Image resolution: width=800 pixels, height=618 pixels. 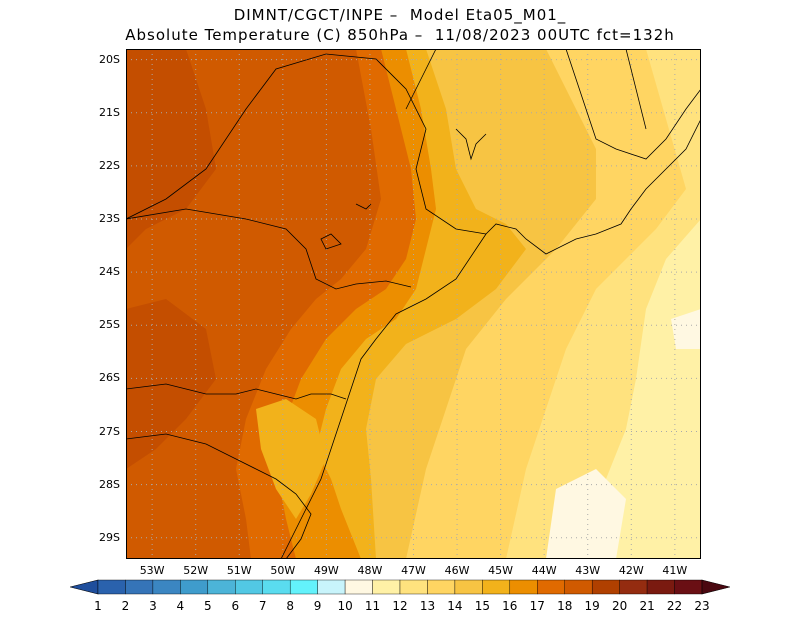 What do you see at coordinates (109, 112) in the screenshot?
I see `lat-label: 21S` at bounding box center [109, 112].